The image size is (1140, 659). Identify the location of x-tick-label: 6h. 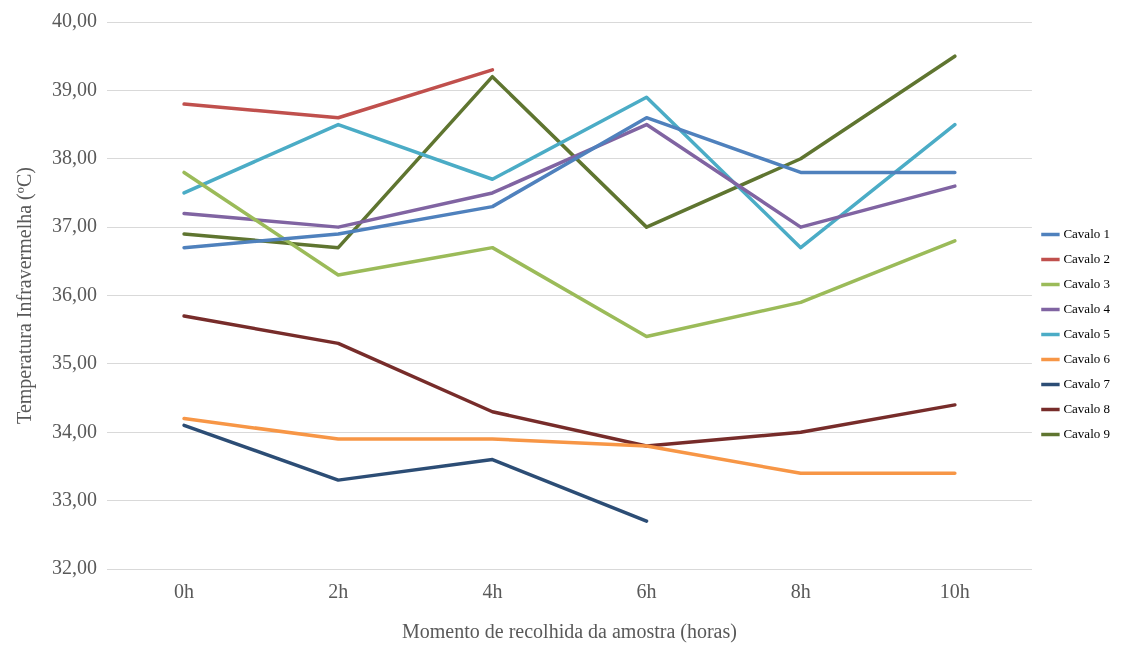
(646, 591).